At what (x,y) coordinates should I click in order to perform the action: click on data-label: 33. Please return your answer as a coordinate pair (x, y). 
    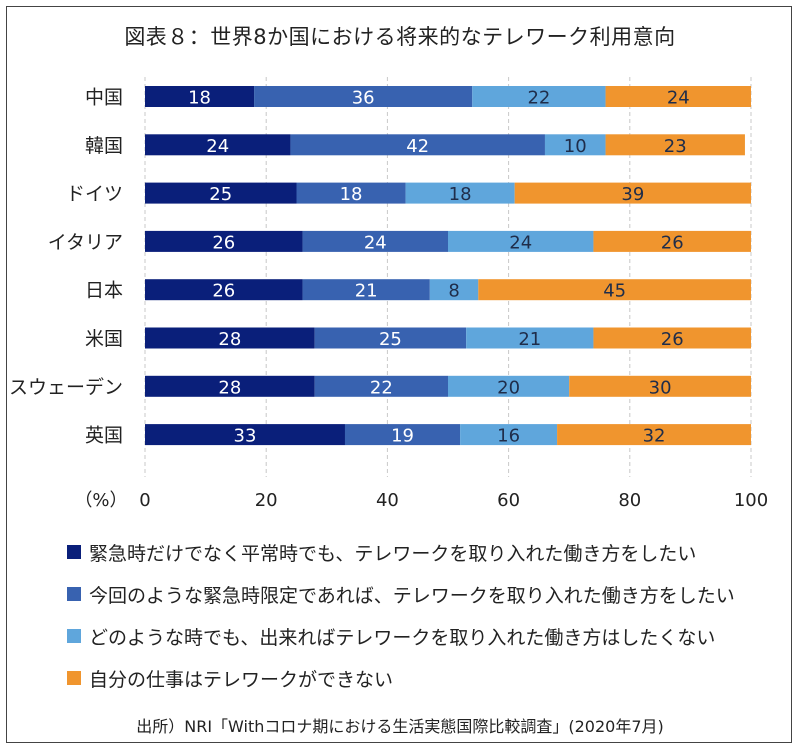
    Looking at the image, I should click on (245, 436).